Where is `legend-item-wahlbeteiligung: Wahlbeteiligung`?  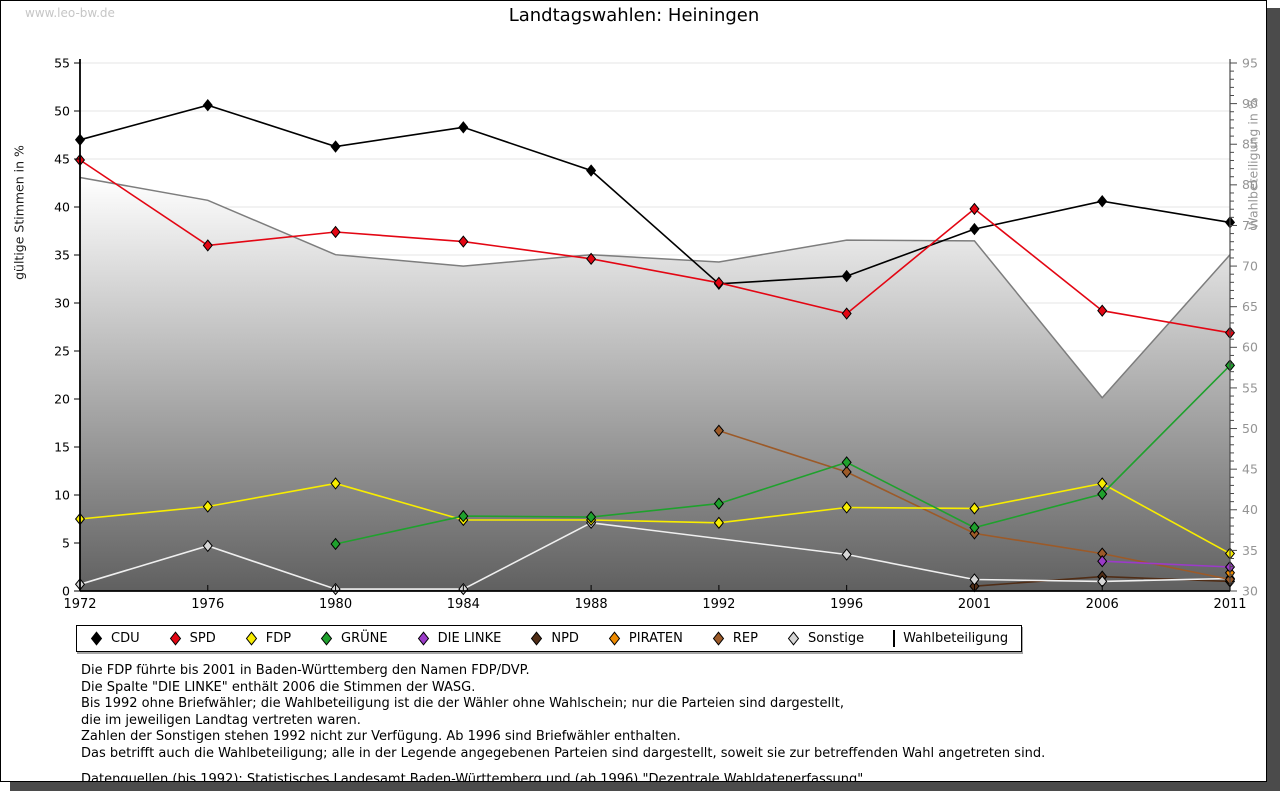 legend-item-wahlbeteiligung: Wahlbeteiligung is located at coordinates (951, 638).